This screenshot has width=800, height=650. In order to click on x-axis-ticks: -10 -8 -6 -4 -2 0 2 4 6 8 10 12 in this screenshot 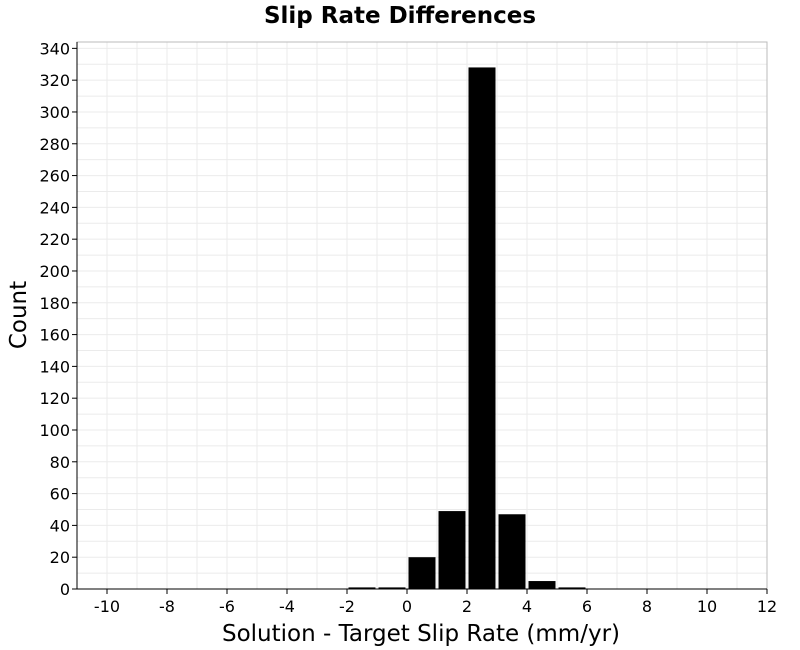, I will do `click(435, 602)`.